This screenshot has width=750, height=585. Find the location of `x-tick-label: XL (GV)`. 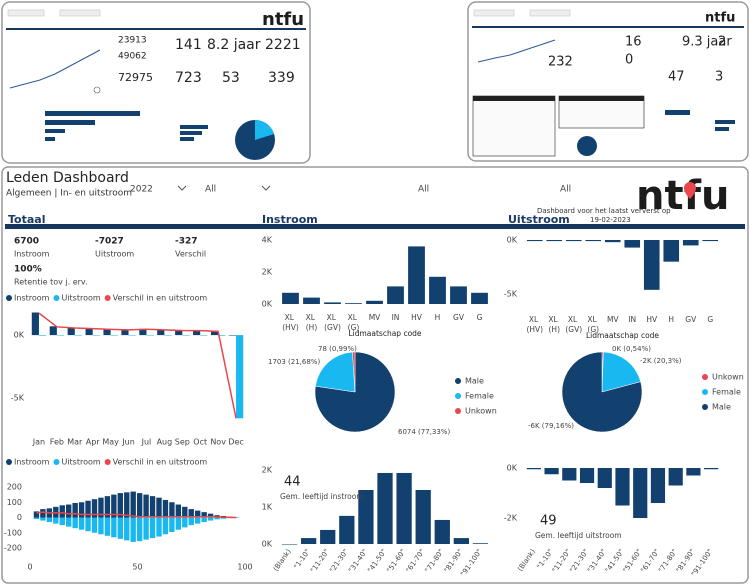

x-tick-label: XL (GV) is located at coordinates (573, 324).